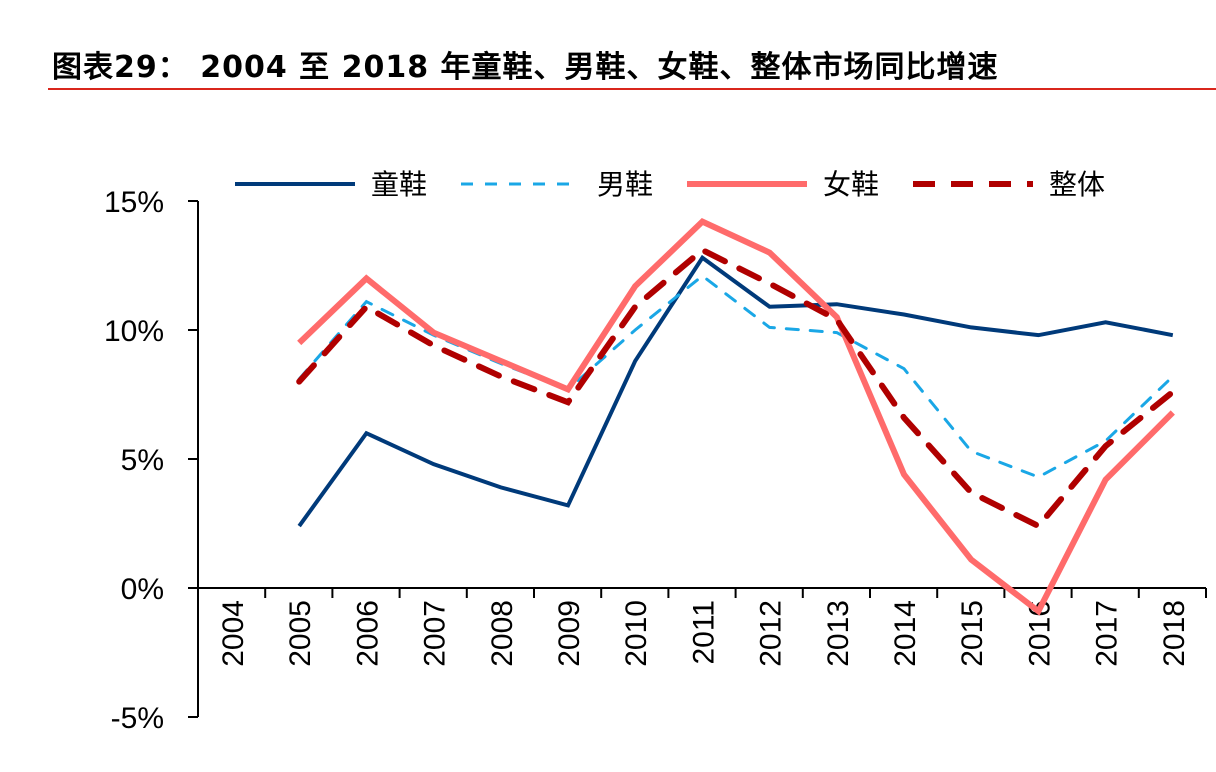  Describe the element at coordinates (703, 632) in the screenshot. I see `x-tick-label: 2011` at that location.